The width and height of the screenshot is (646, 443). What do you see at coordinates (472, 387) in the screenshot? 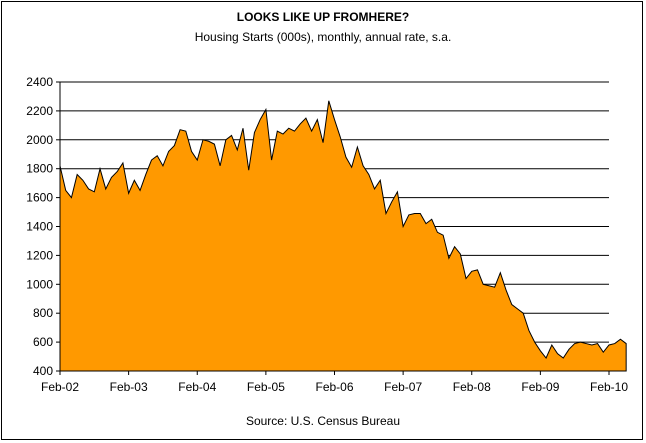
I see `x-tick-label: Feb-08` at bounding box center [472, 387].